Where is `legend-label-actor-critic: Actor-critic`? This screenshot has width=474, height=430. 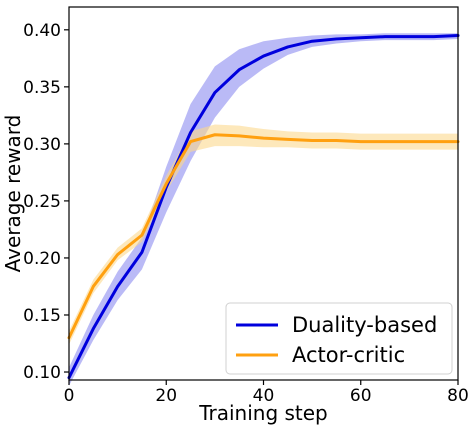
legend-label-actor-critic: Actor-critic is located at coordinates (348, 355).